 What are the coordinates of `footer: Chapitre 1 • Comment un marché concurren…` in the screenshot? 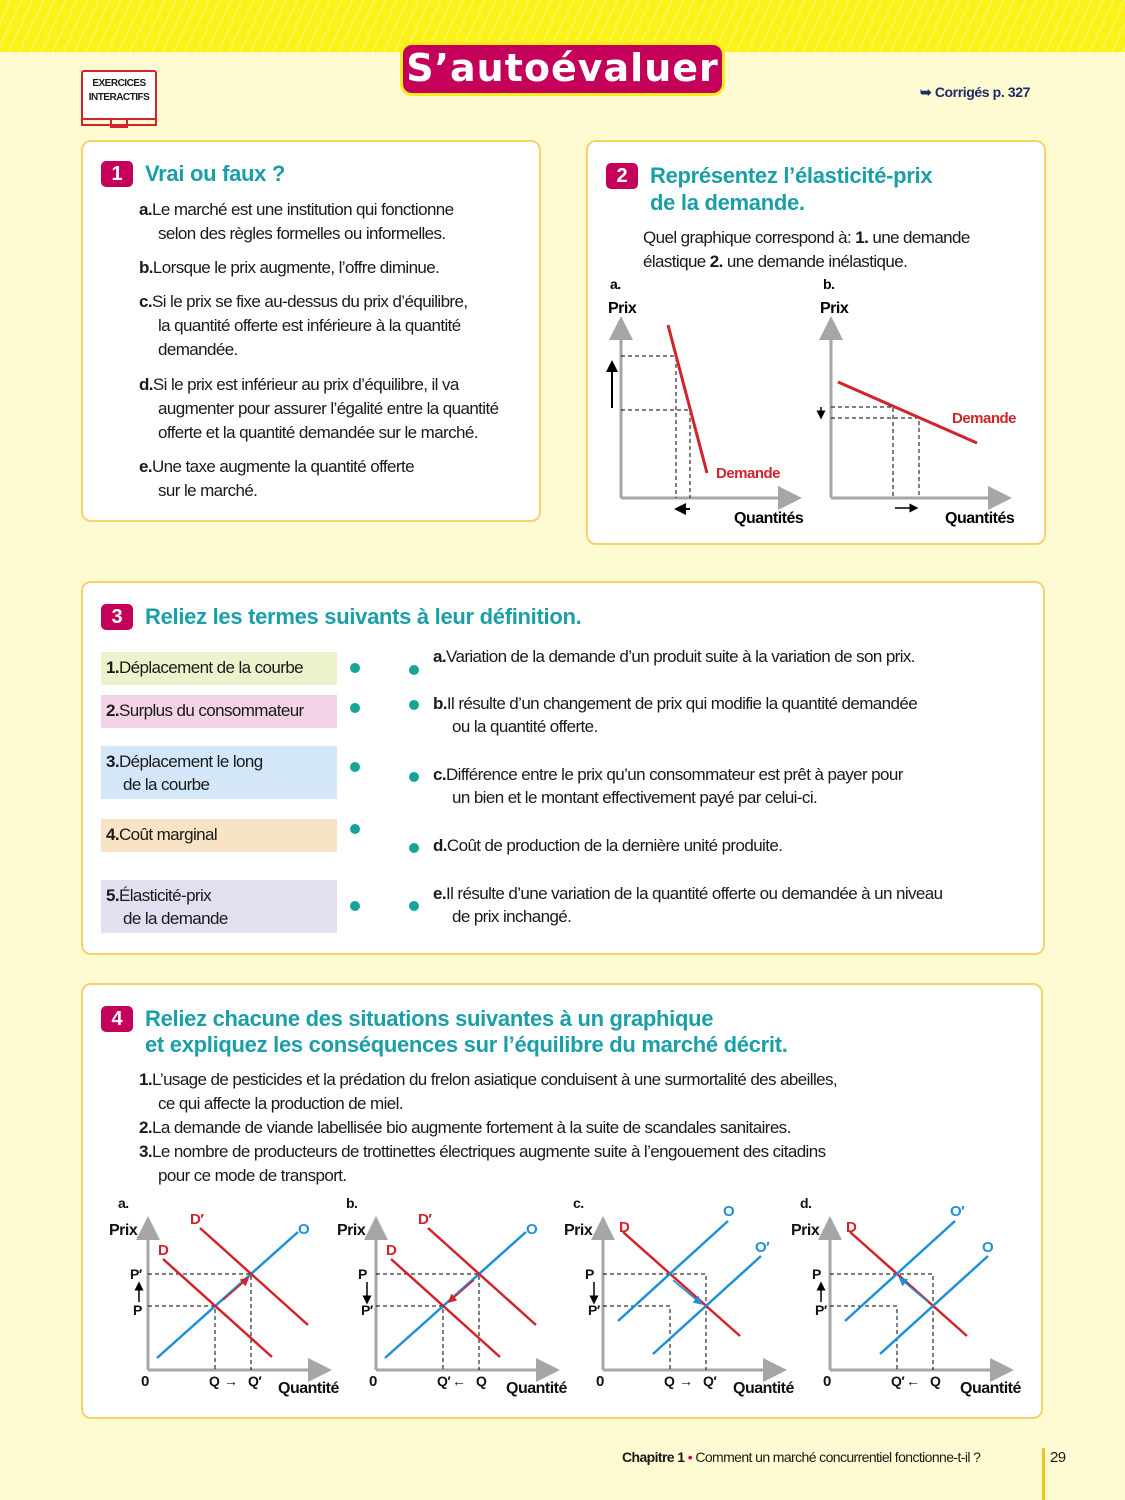 It's located at (801, 1457).